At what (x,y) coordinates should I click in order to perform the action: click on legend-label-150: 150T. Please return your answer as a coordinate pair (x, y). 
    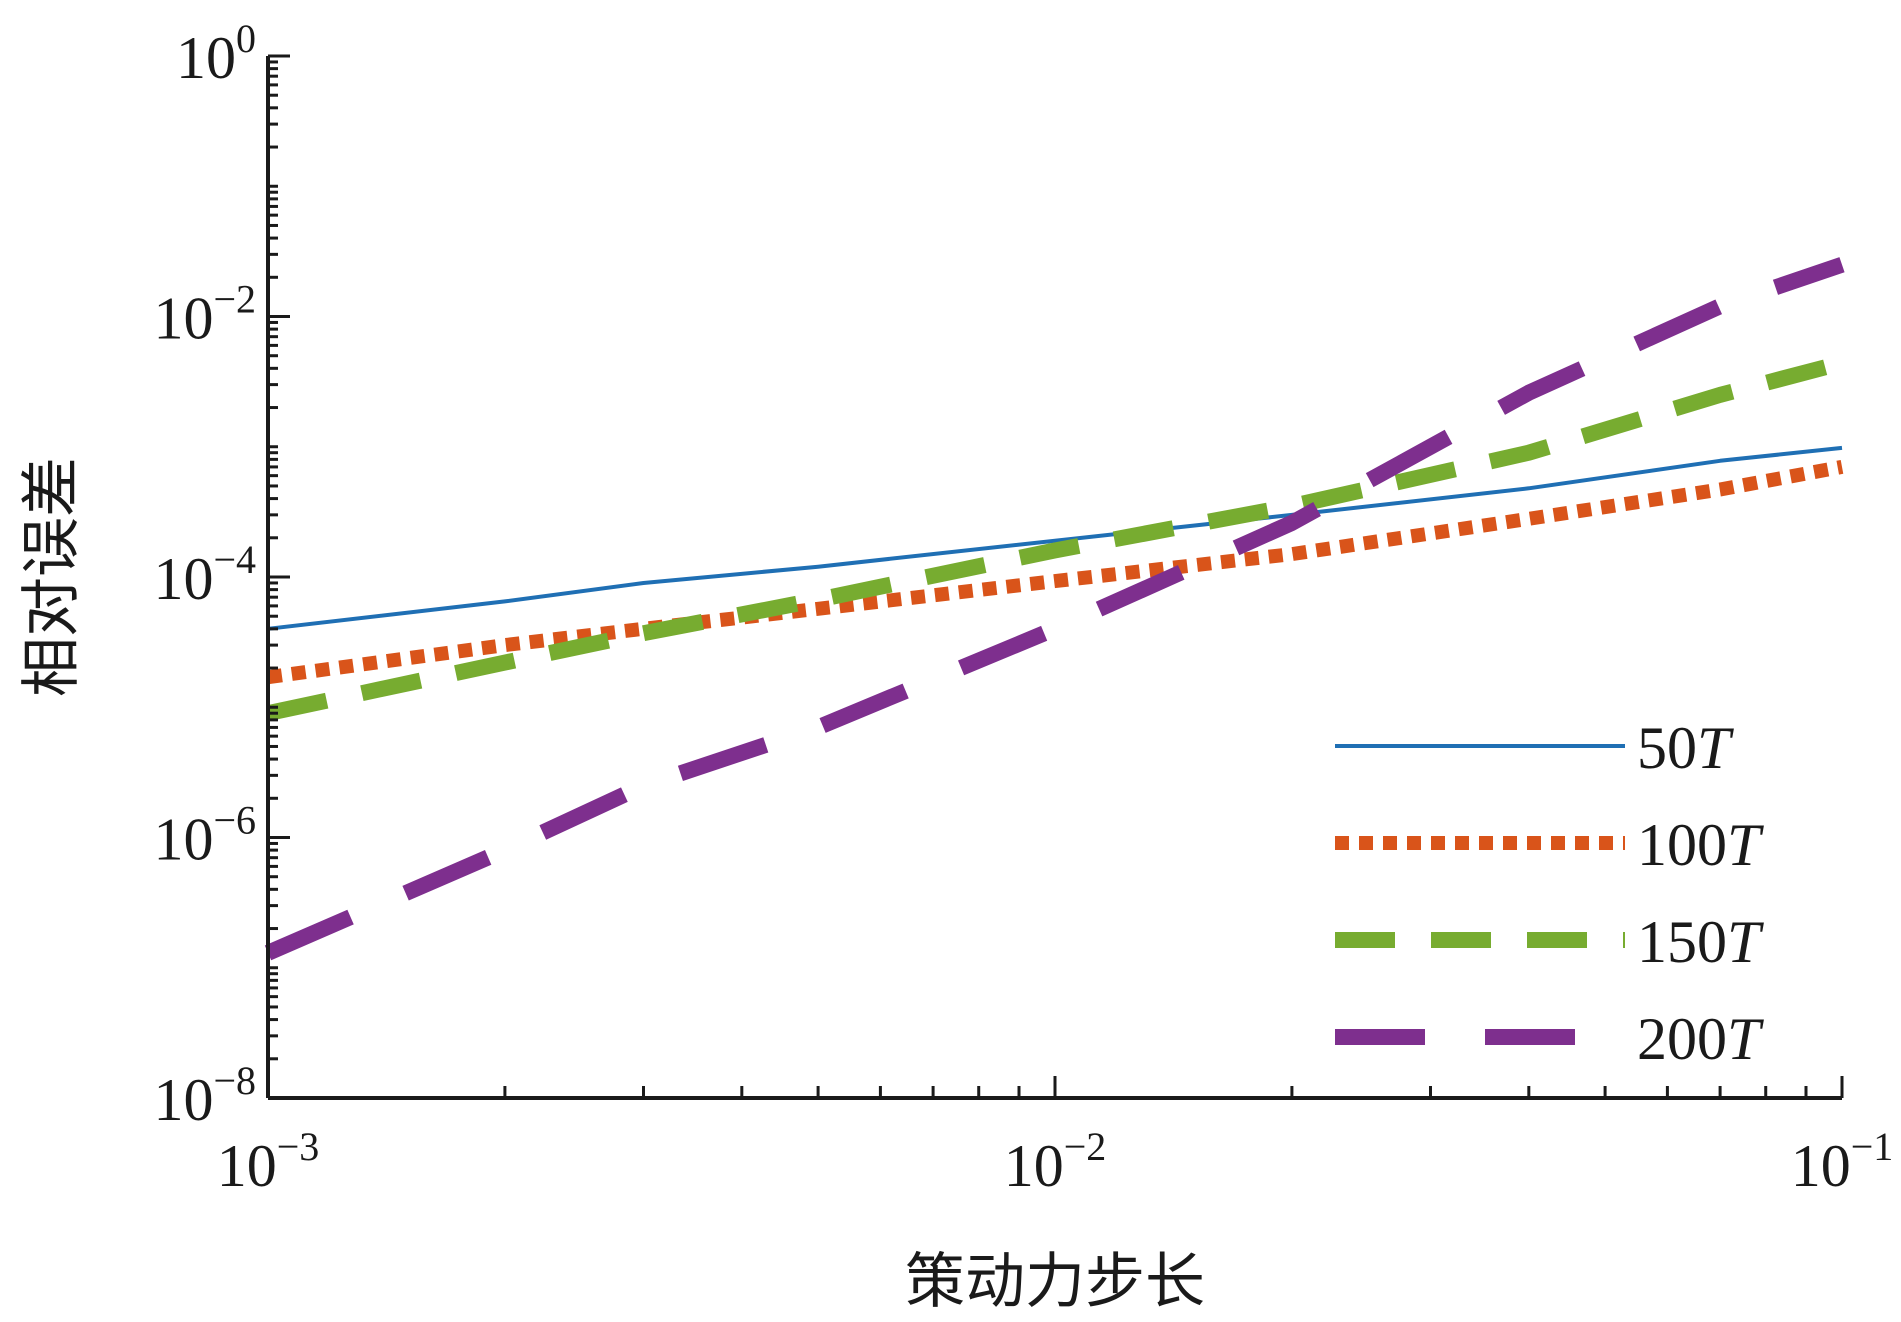
    Looking at the image, I should click on (1700, 942).